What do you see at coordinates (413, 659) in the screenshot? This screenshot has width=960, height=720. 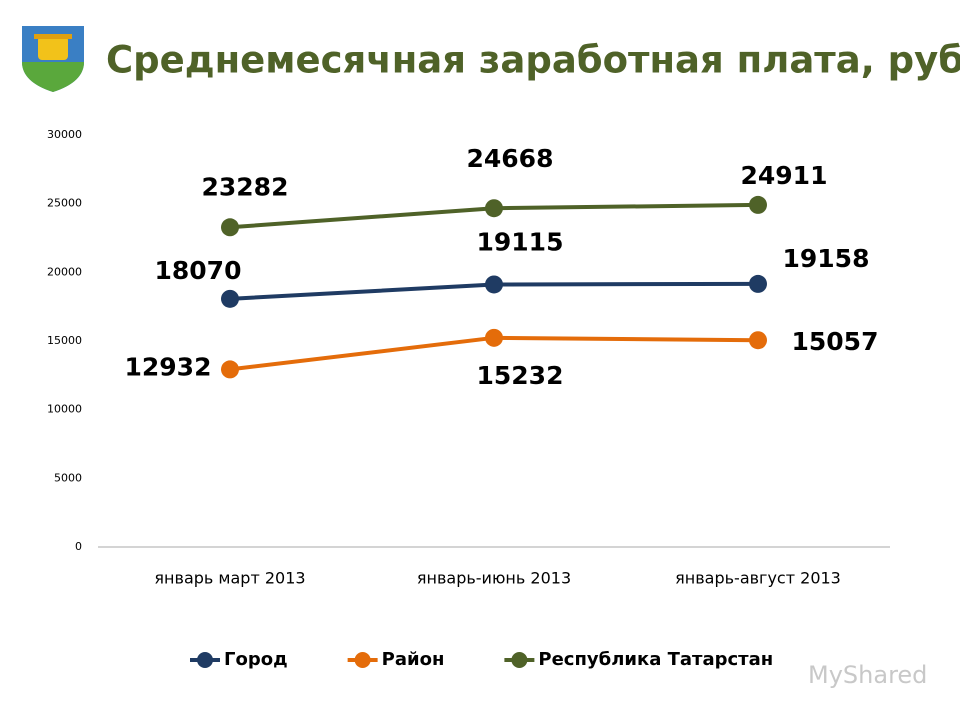 I see `legend-label: Район` at bounding box center [413, 659].